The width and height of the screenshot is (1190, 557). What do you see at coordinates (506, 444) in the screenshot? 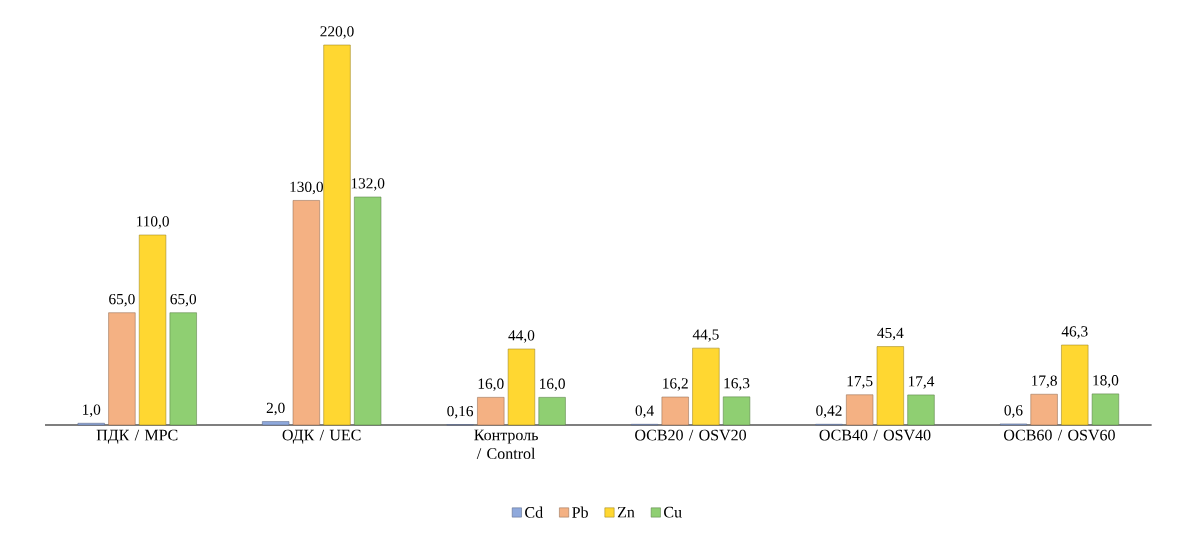
I see `x-tick-label: Контроль / Control` at bounding box center [506, 444].